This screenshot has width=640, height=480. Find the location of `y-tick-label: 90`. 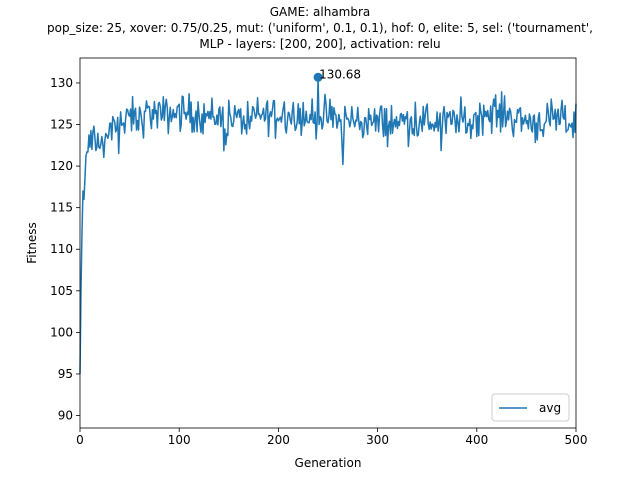

y-tick-label: 90 is located at coordinates (65, 416).